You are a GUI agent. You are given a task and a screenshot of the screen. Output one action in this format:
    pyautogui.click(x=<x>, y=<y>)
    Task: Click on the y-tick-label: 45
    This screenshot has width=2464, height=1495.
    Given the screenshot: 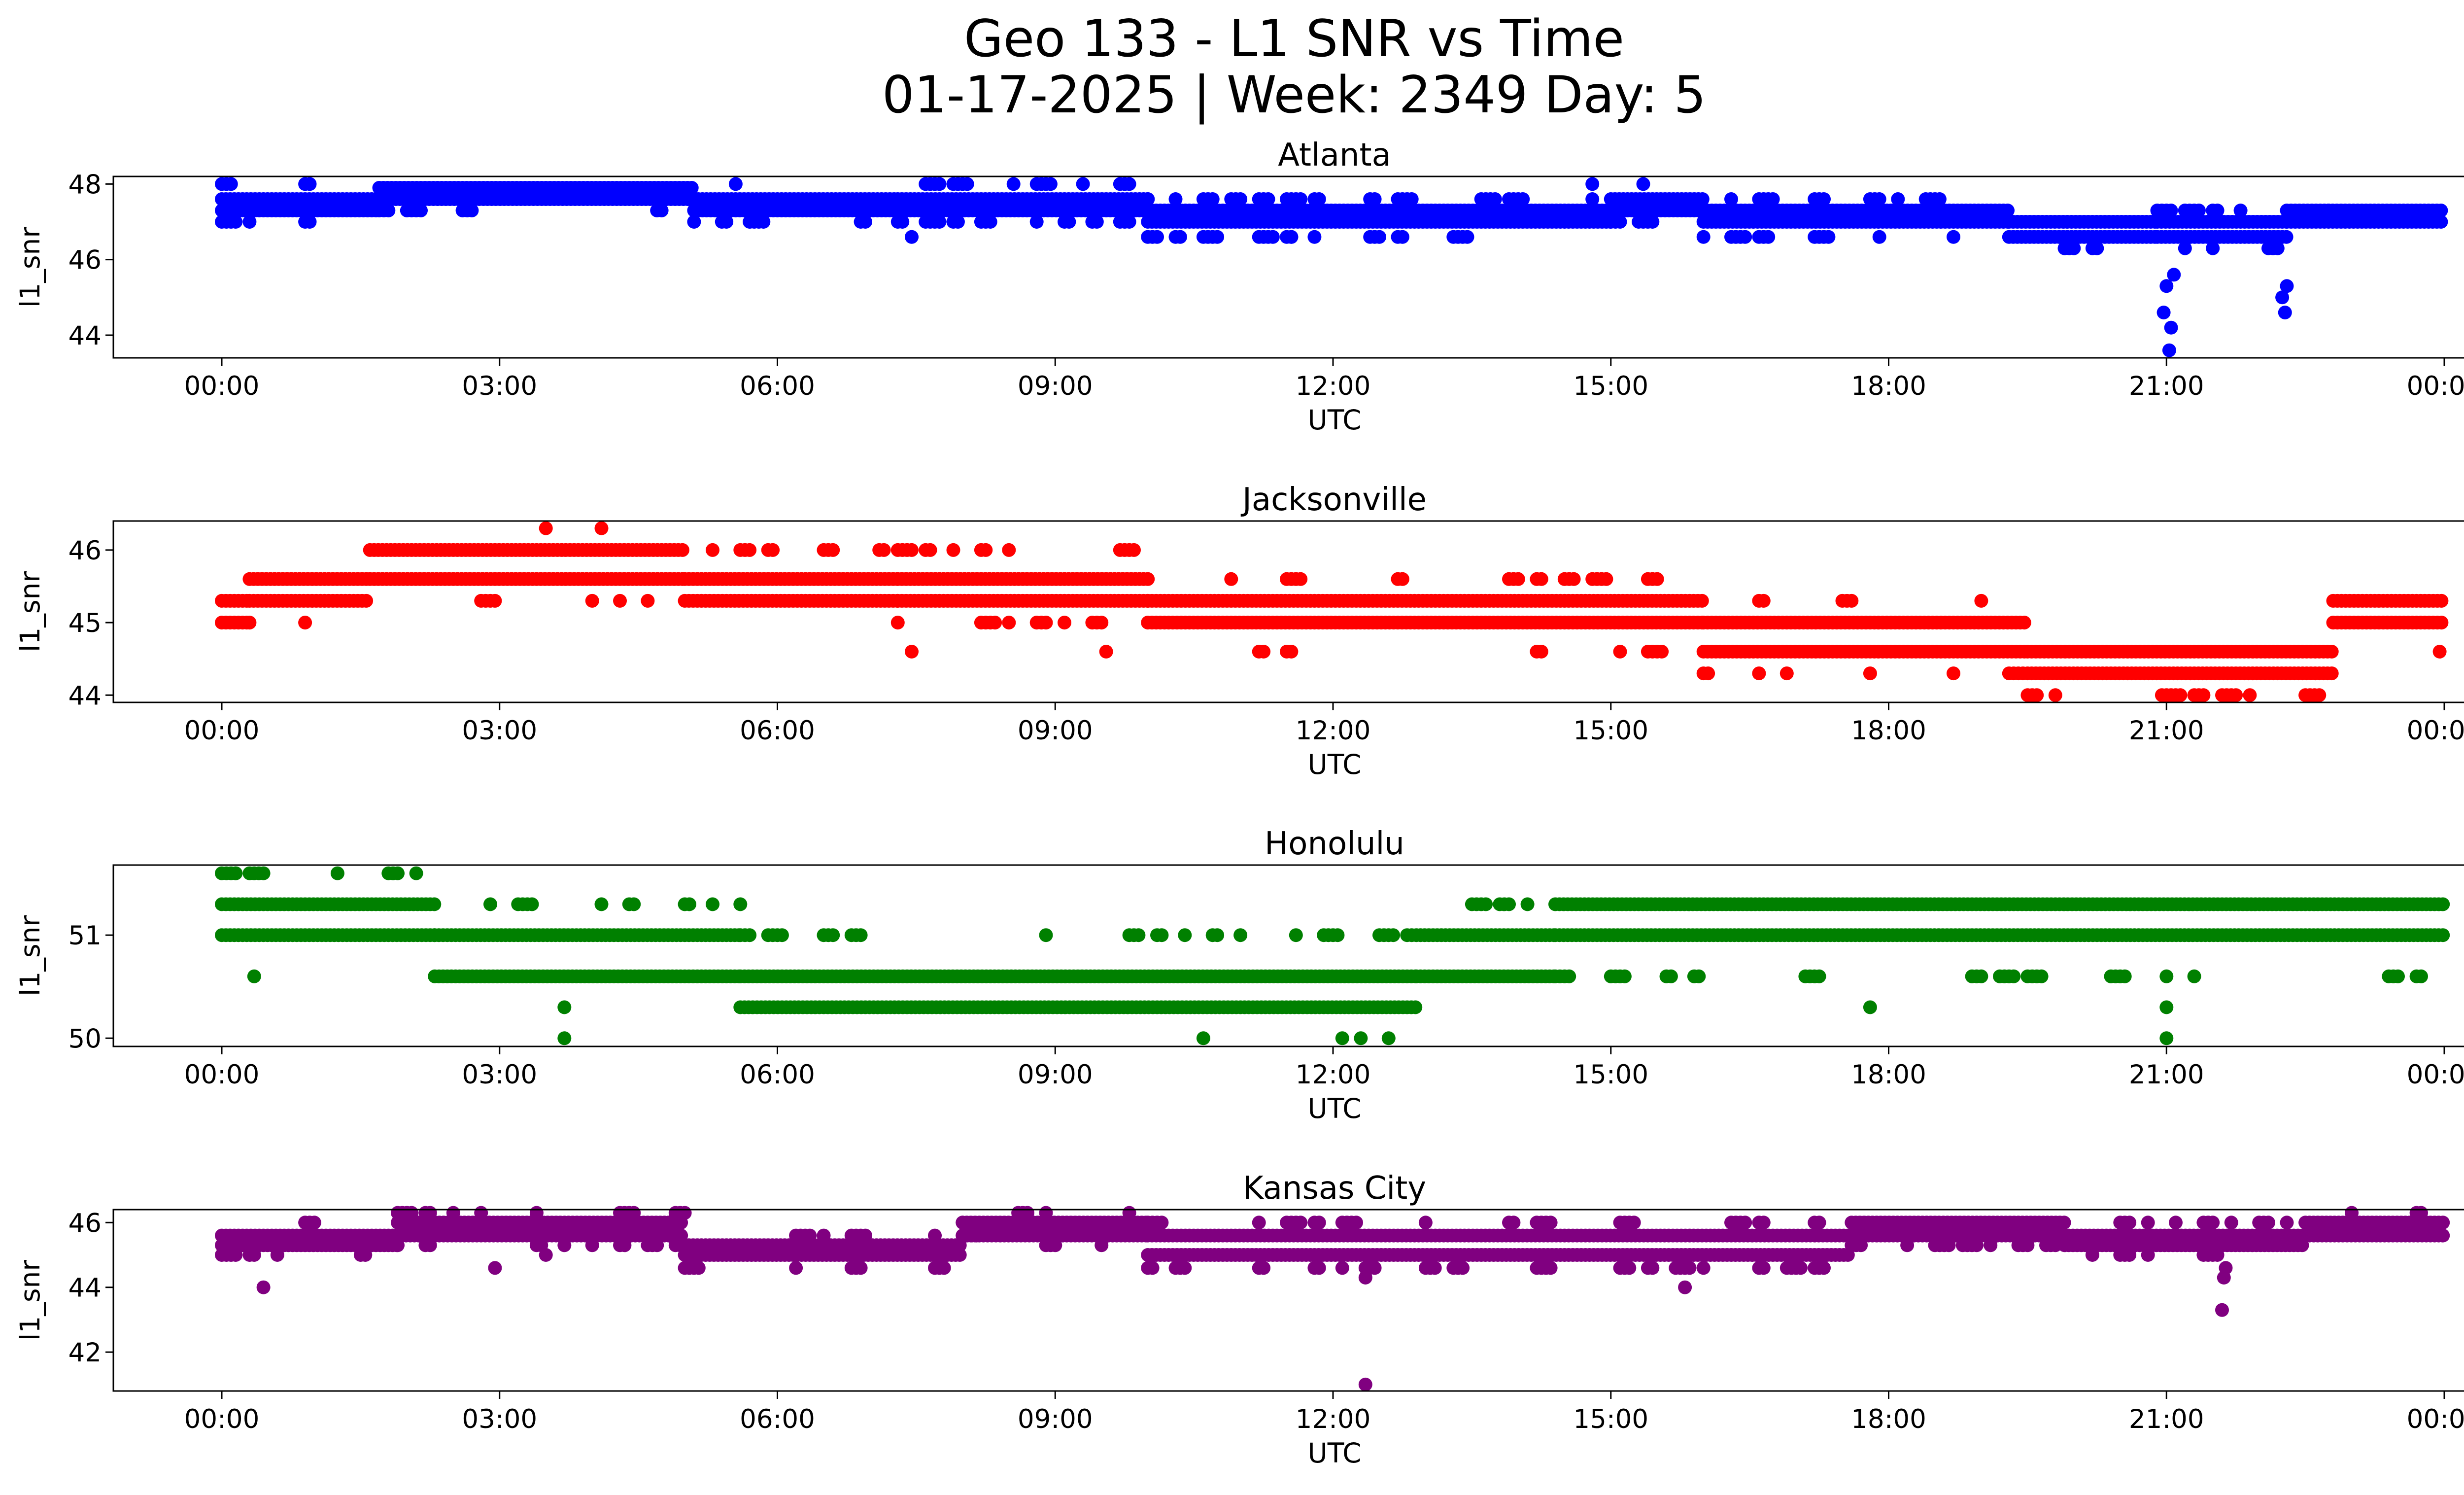 What is the action you would take?
    pyautogui.click(x=85, y=623)
    